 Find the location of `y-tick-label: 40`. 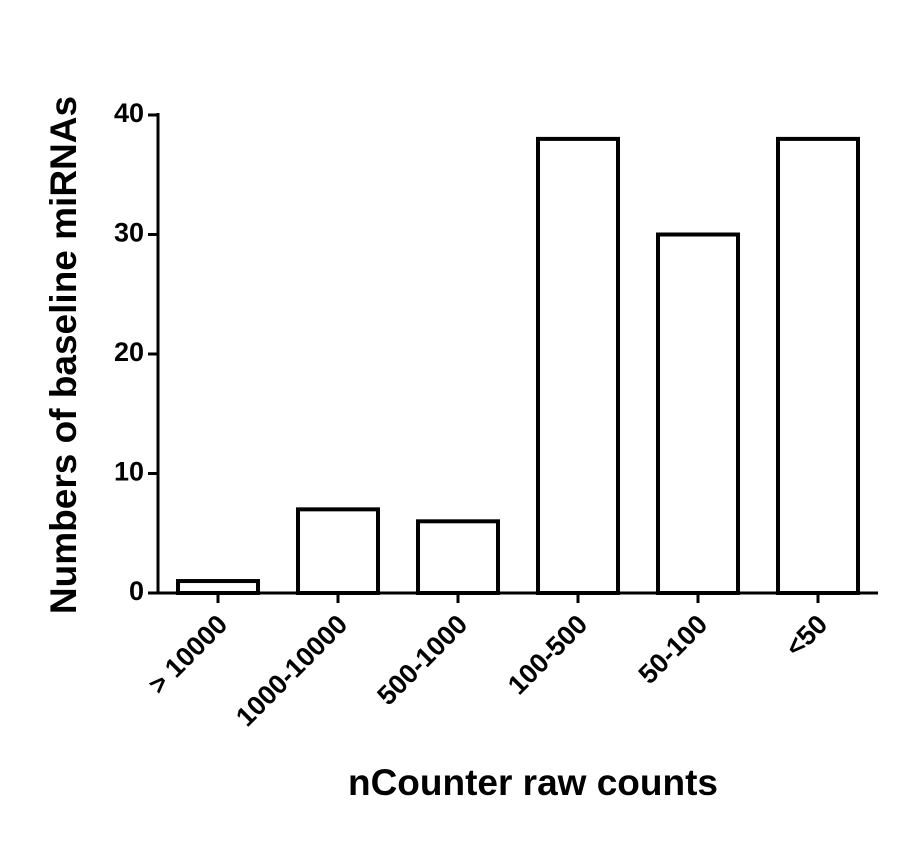

y-tick-label: 40 is located at coordinates (129, 113).